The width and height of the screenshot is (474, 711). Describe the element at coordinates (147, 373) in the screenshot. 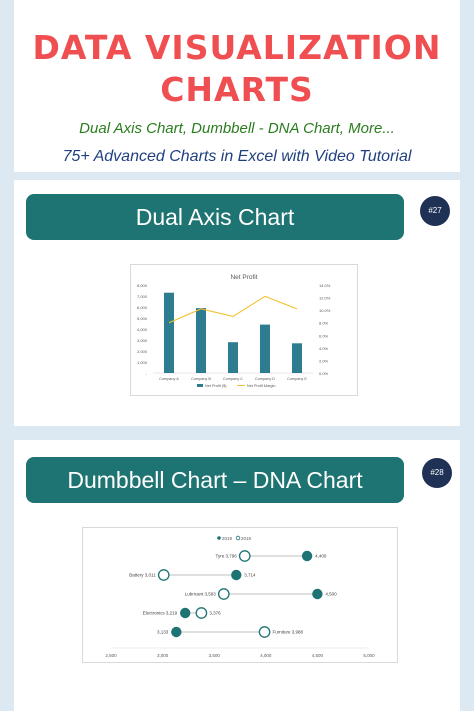

I see `y-tick-label: -` at that location.